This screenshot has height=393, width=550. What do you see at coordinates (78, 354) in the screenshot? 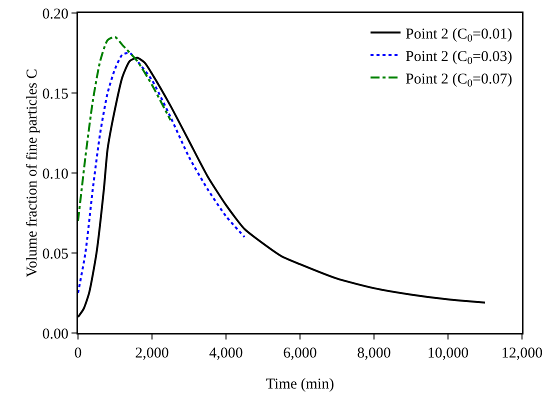
I see `x-tick-label: 0` at bounding box center [78, 354].